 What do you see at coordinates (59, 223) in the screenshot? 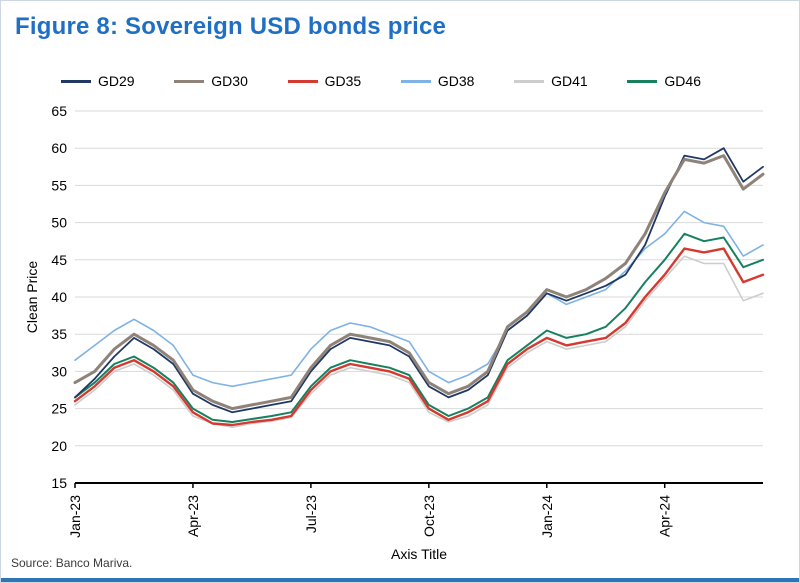
I see `y-tick-label: 50` at bounding box center [59, 223].